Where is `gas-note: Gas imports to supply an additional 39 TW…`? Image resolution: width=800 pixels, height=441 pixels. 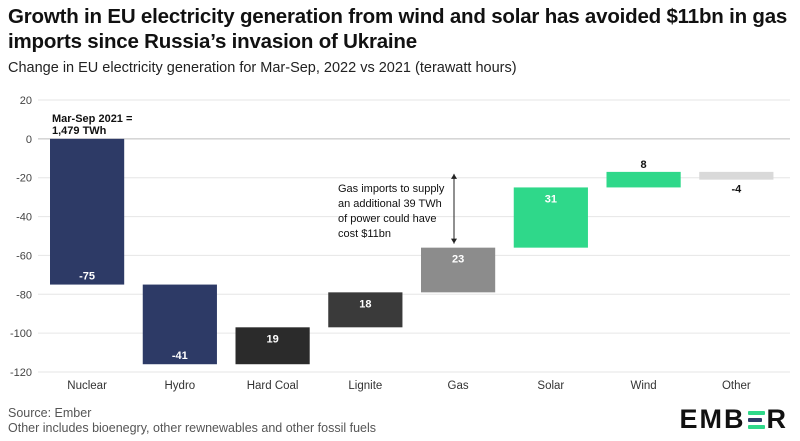 gas-note: Gas imports to supply an additional 39 TW… is located at coordinates (391, 211).